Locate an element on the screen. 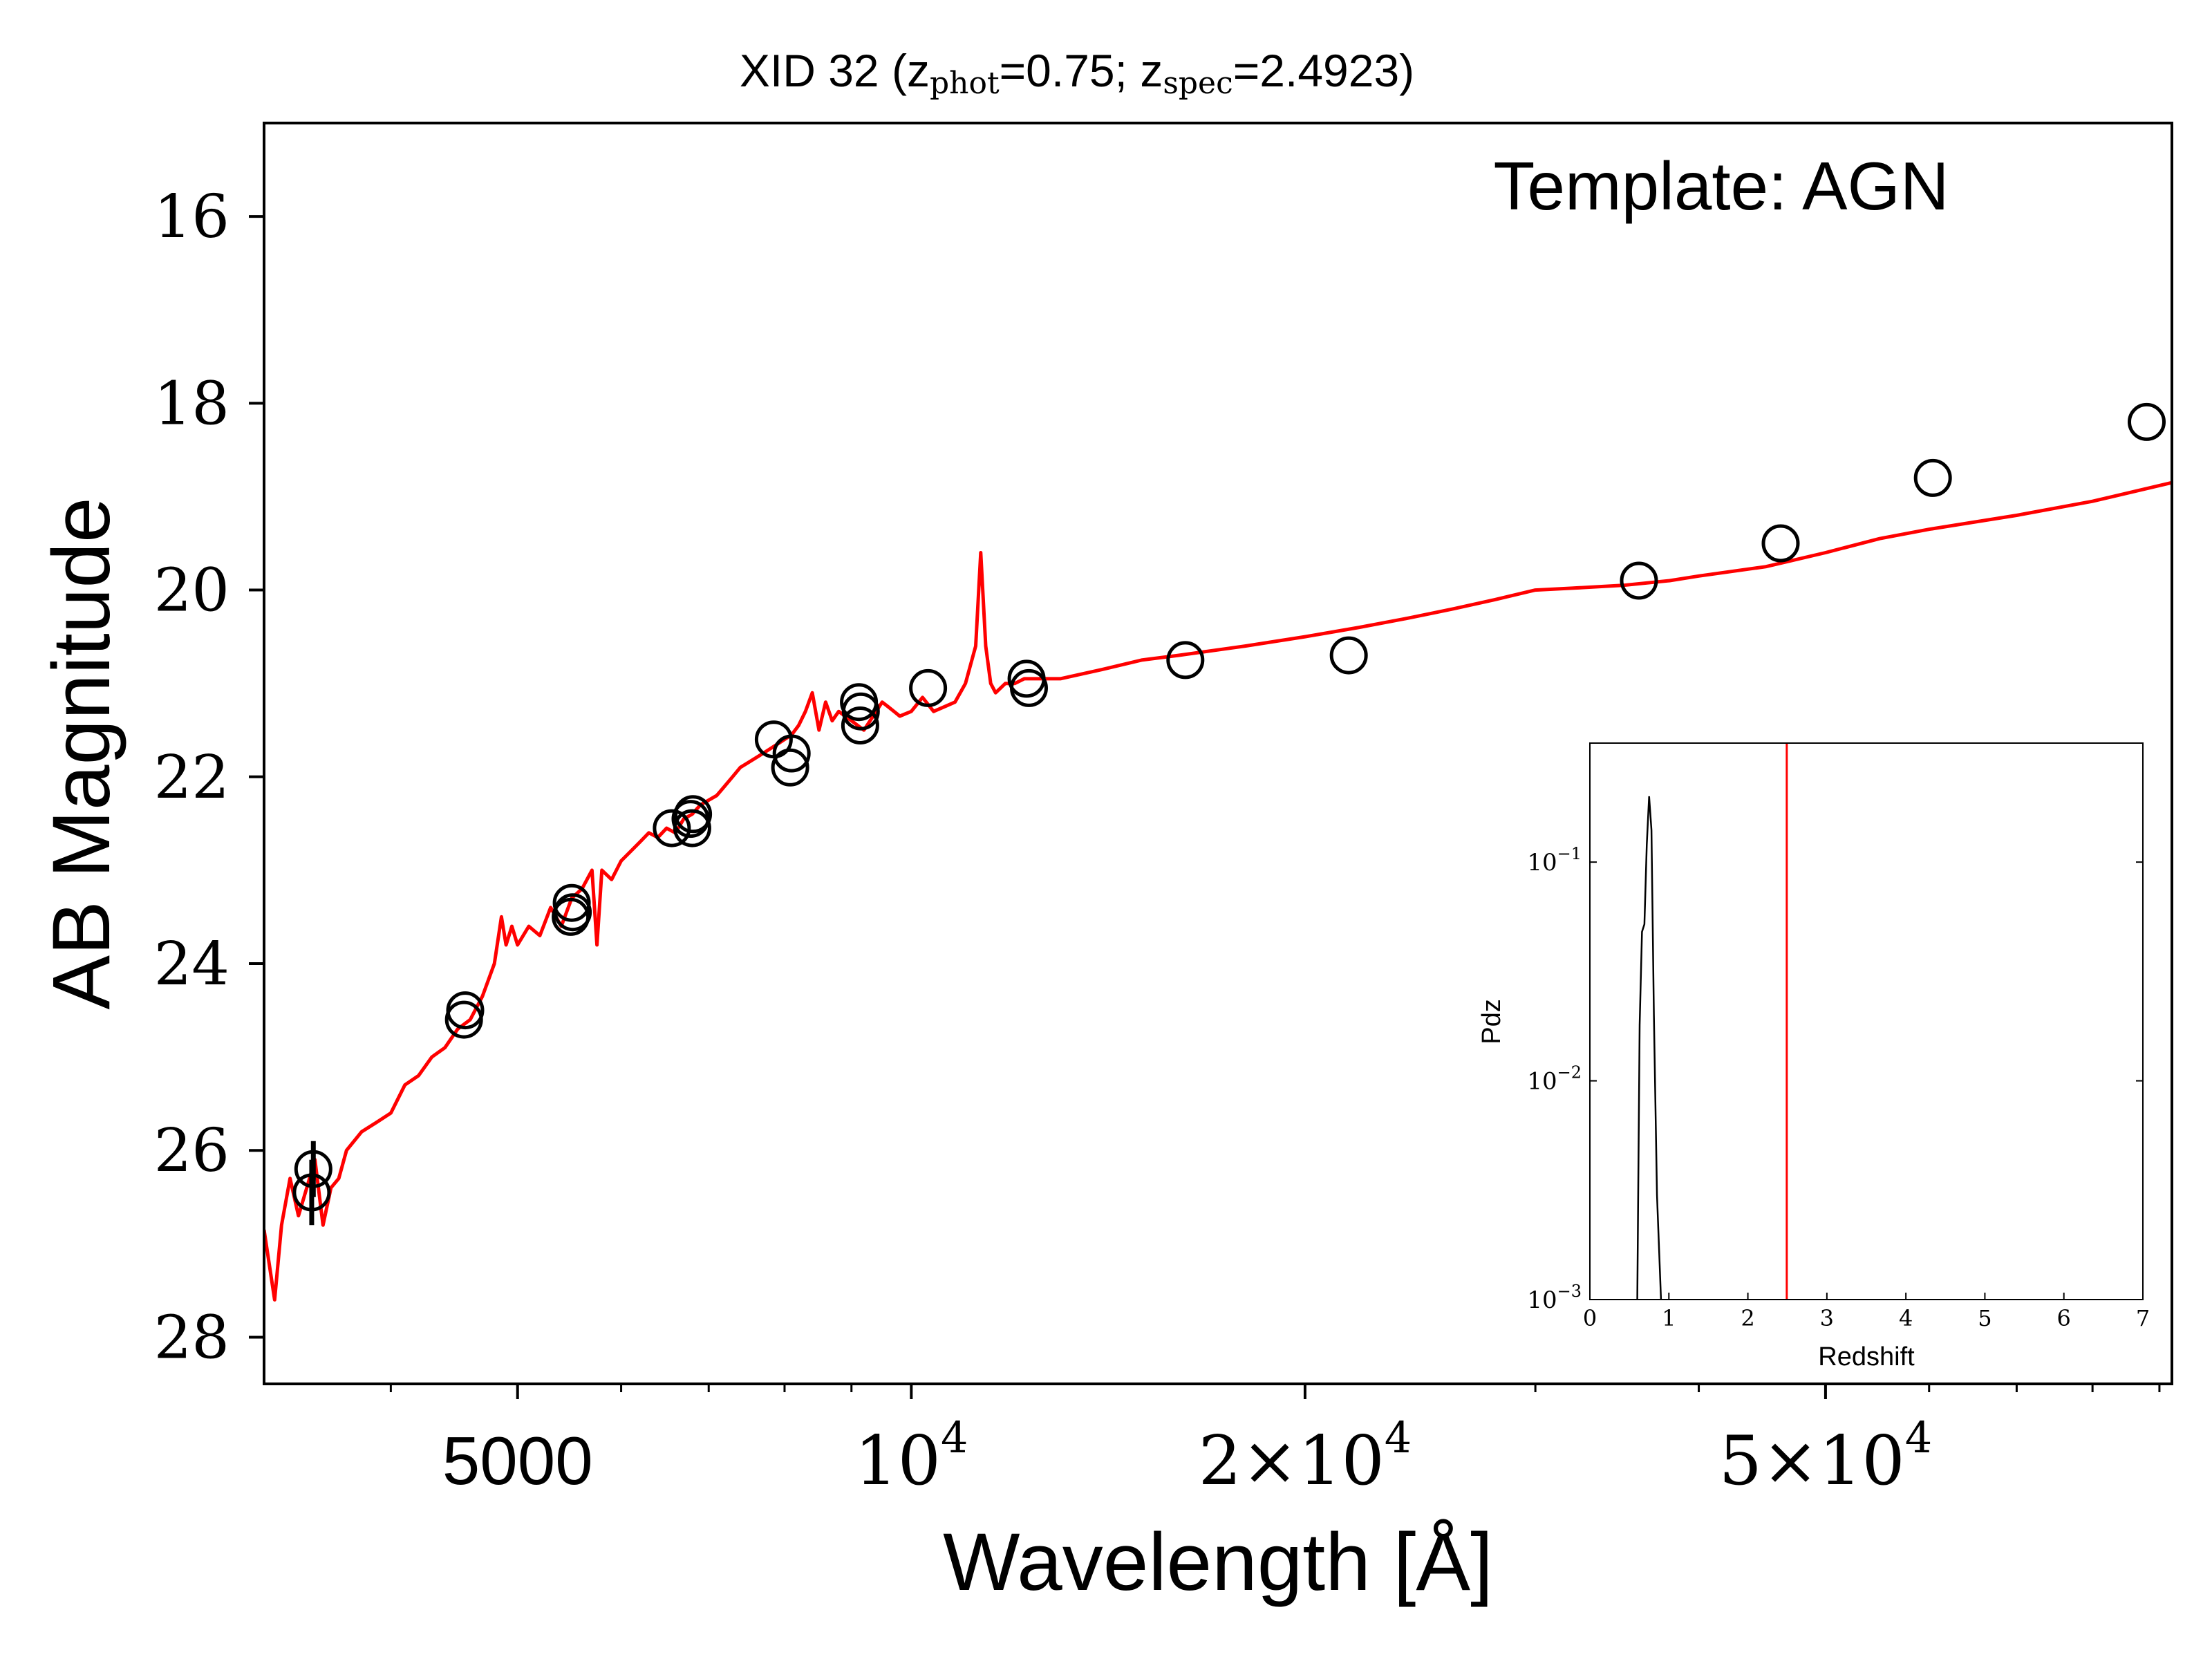 The image size is (2212, 1659). inset-x-tick-label: 7 is located at coordinates (2143, 1318).